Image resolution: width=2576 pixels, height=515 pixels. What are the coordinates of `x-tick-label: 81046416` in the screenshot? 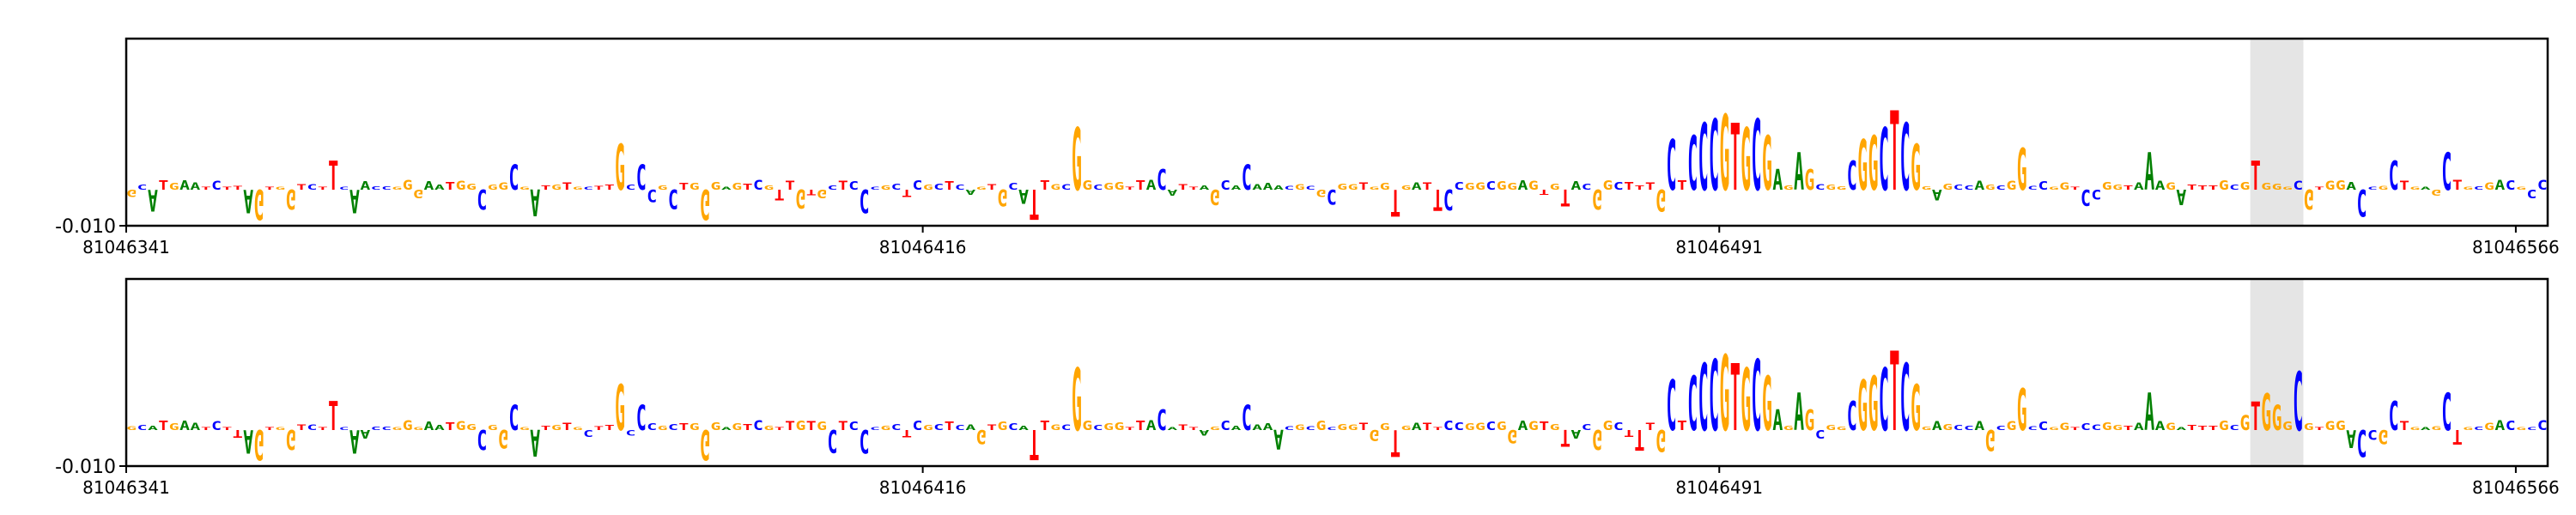 It's located at (923, 487).